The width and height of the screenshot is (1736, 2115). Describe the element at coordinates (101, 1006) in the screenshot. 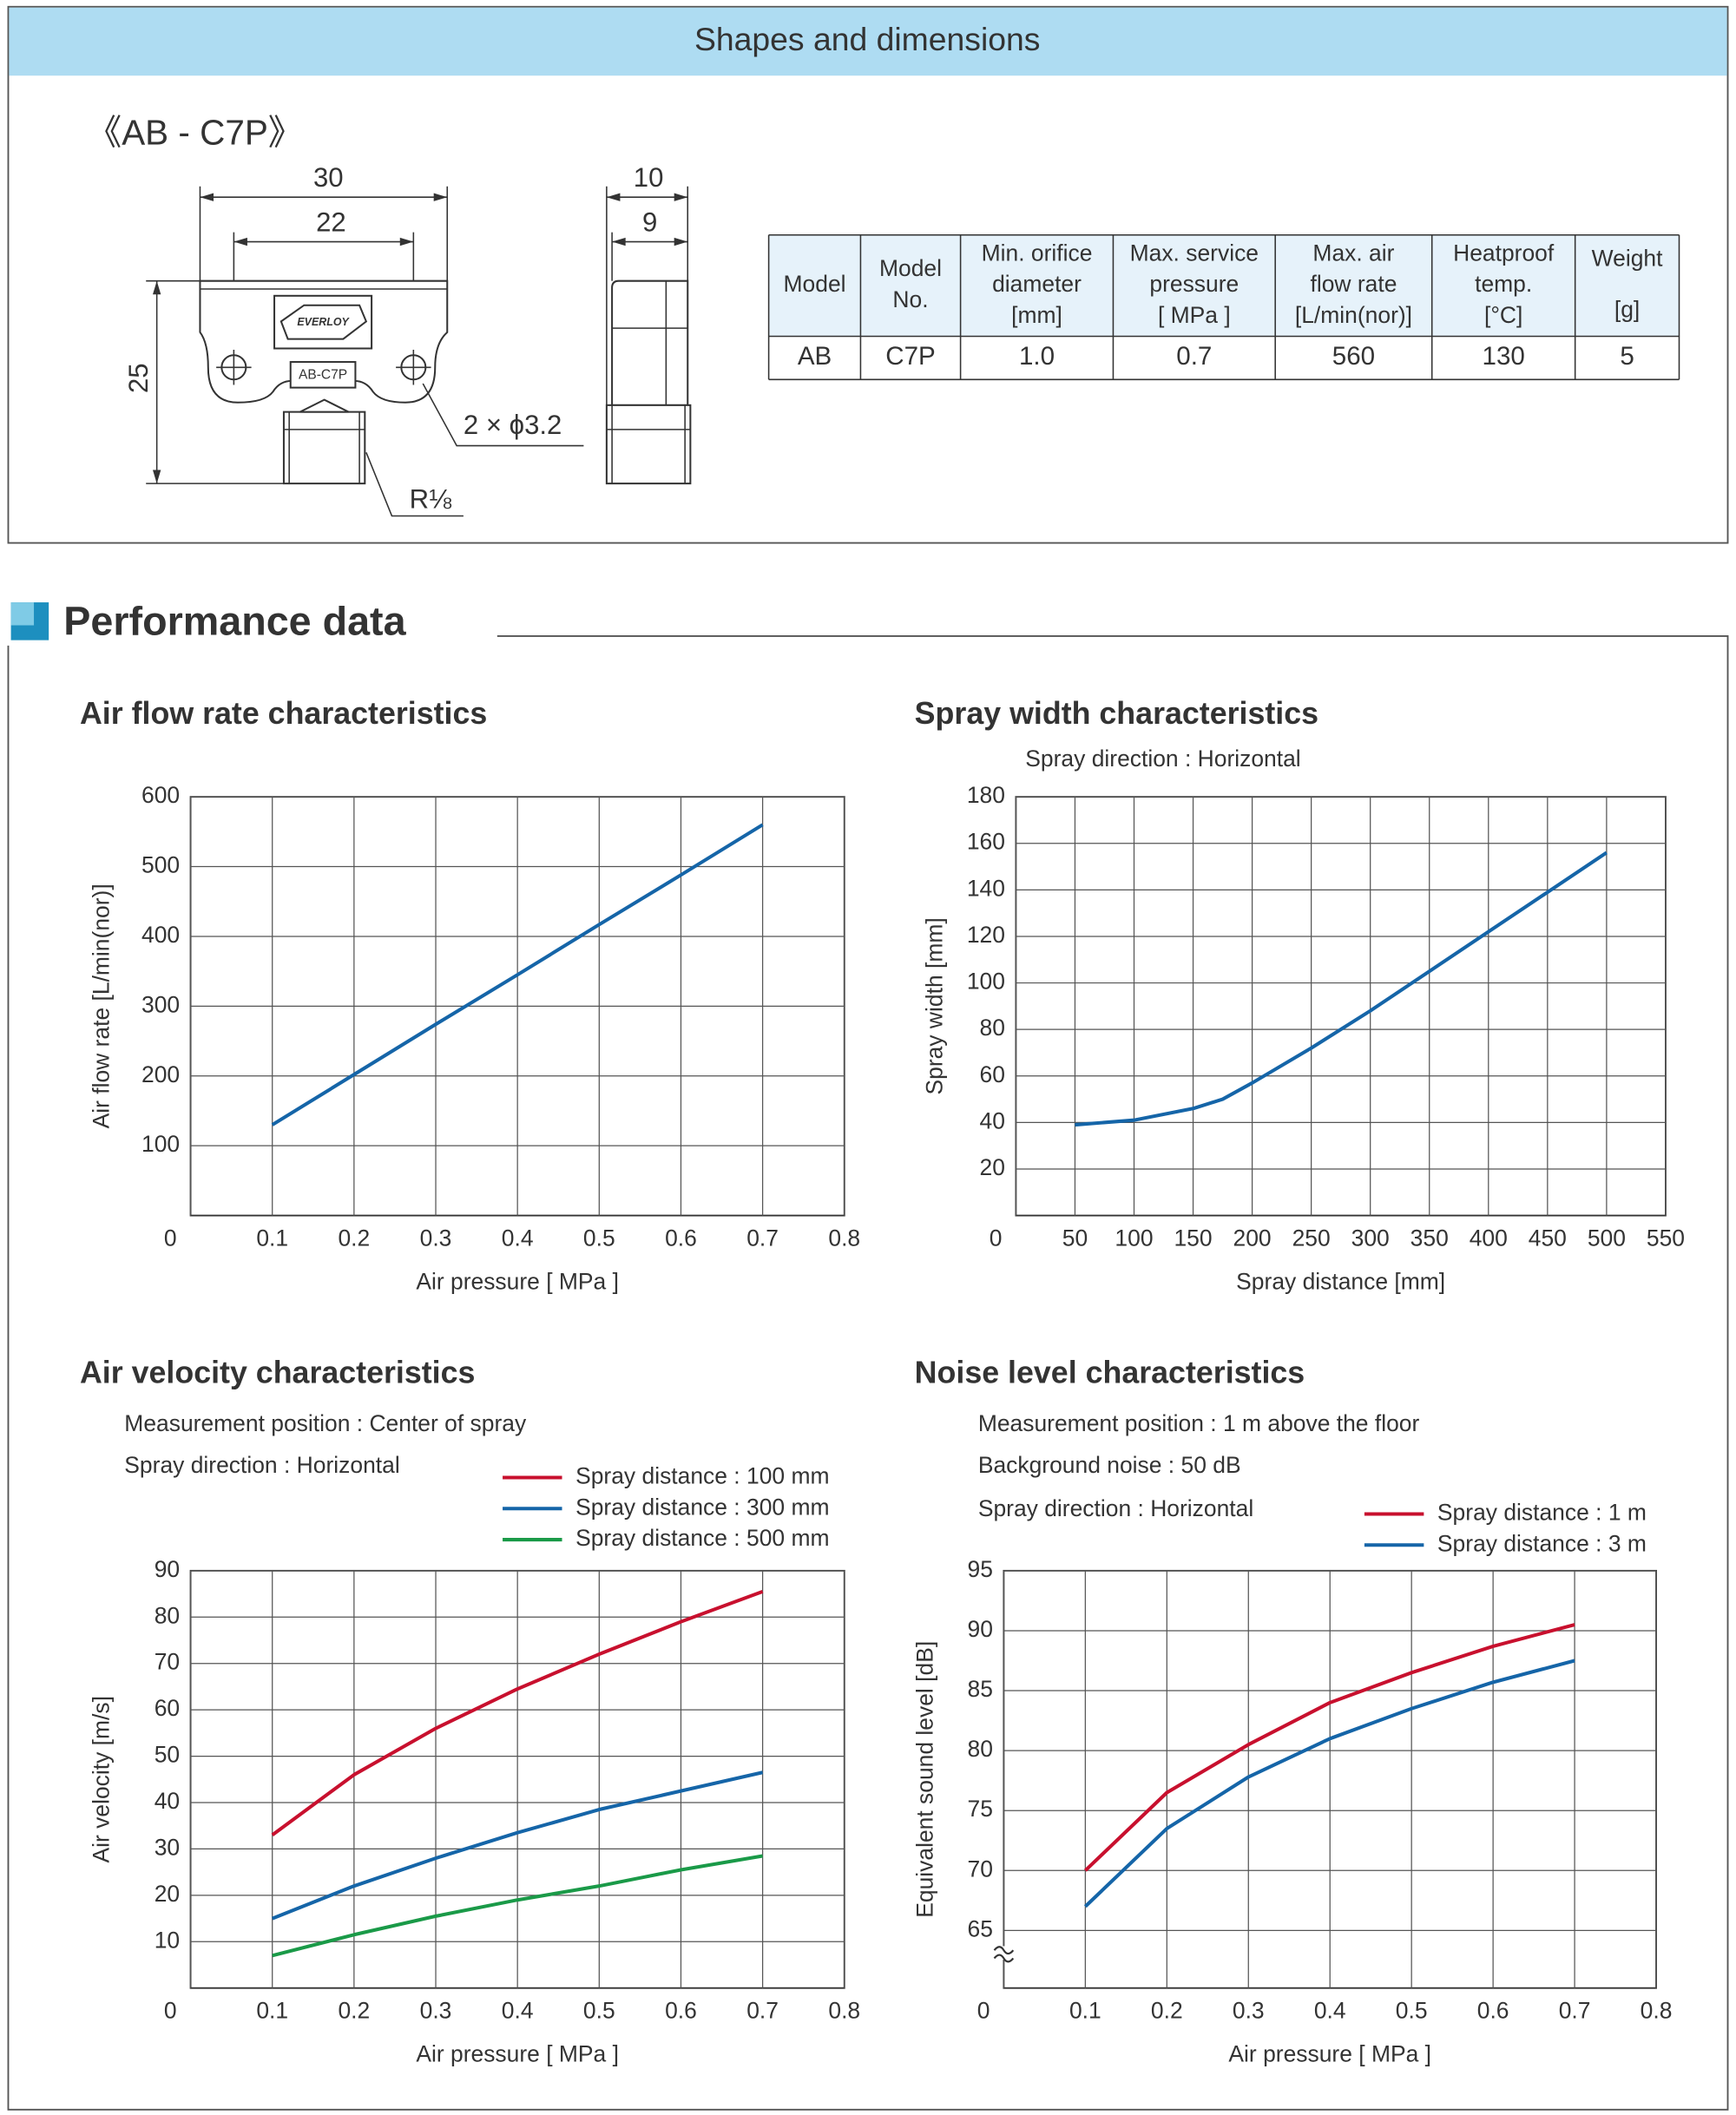

I see `y-axis-label: Air flow rate [L/min(nor)]` at that location.